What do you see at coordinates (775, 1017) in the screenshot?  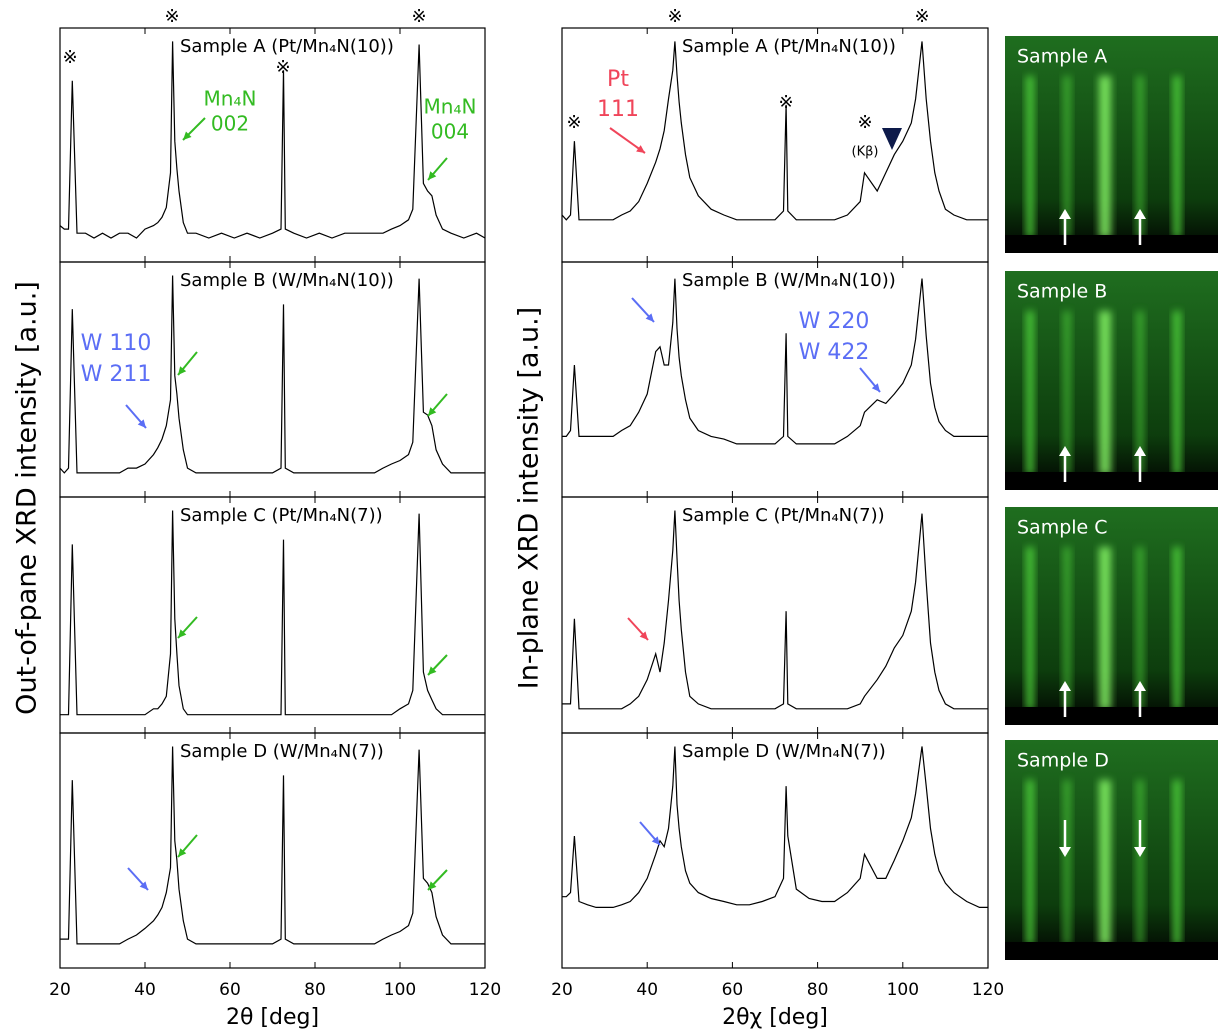 I see `x-axis-label: 2θχ [deg]` at bounding box center [775, 1017].